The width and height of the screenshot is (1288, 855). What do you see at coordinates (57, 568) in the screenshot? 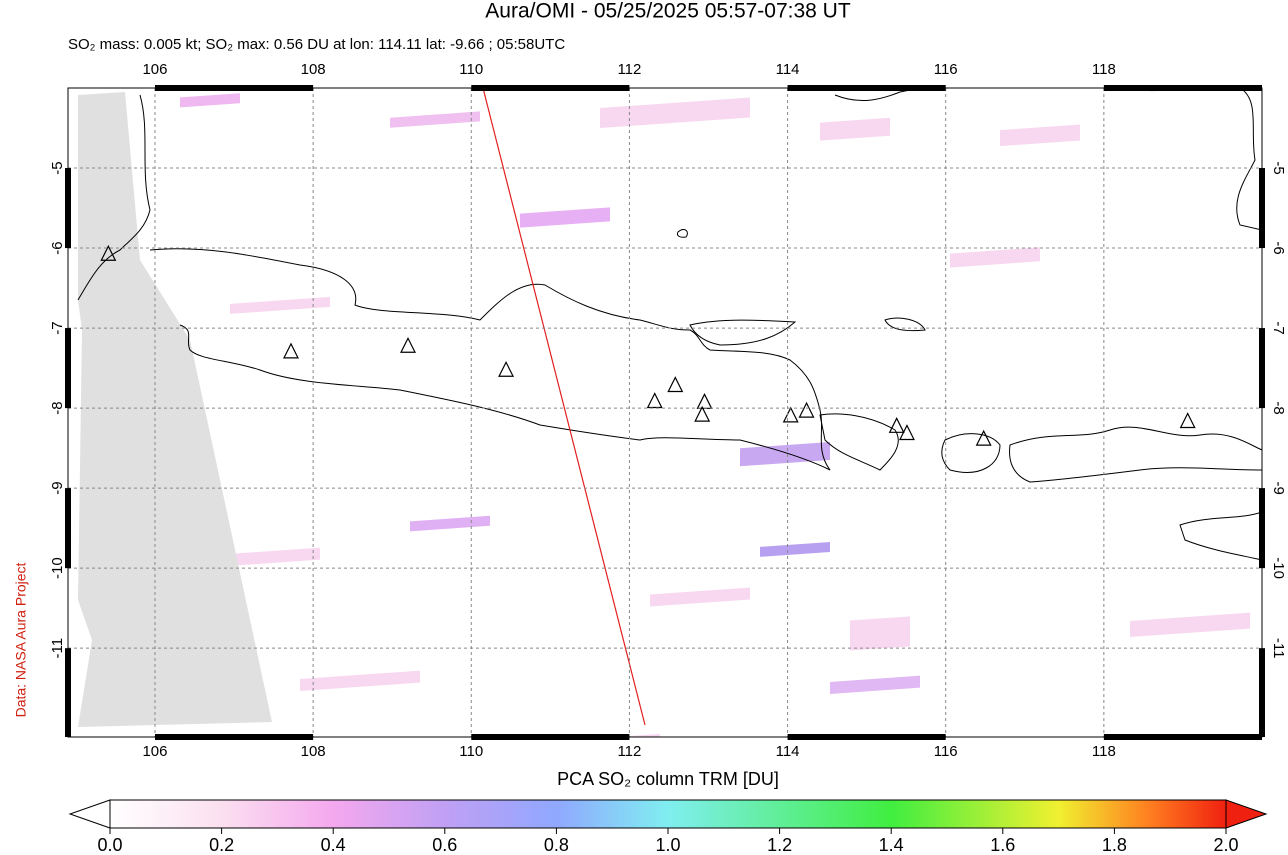
I see `y-tick-label-left: -10` at bounding box center [57, 568].